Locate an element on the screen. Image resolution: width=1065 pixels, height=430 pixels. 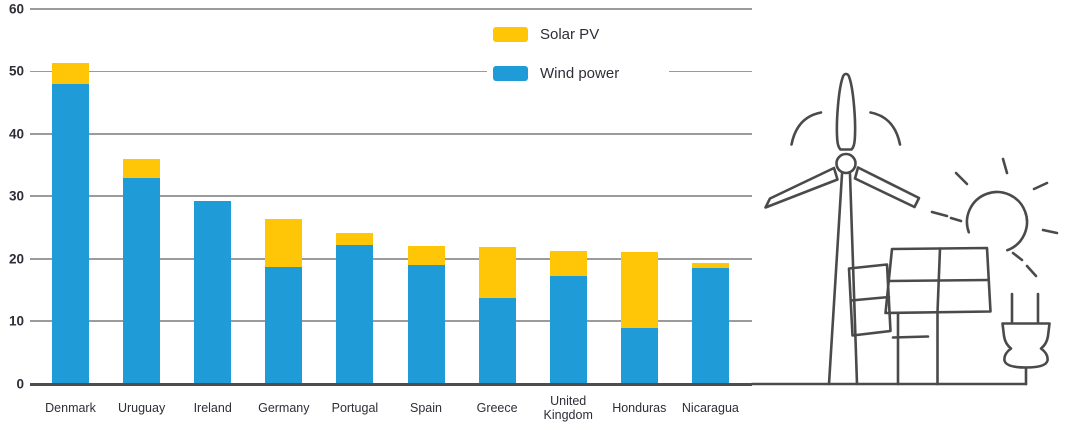
y-tick-label: 20 is located at coordinates (16, 259).